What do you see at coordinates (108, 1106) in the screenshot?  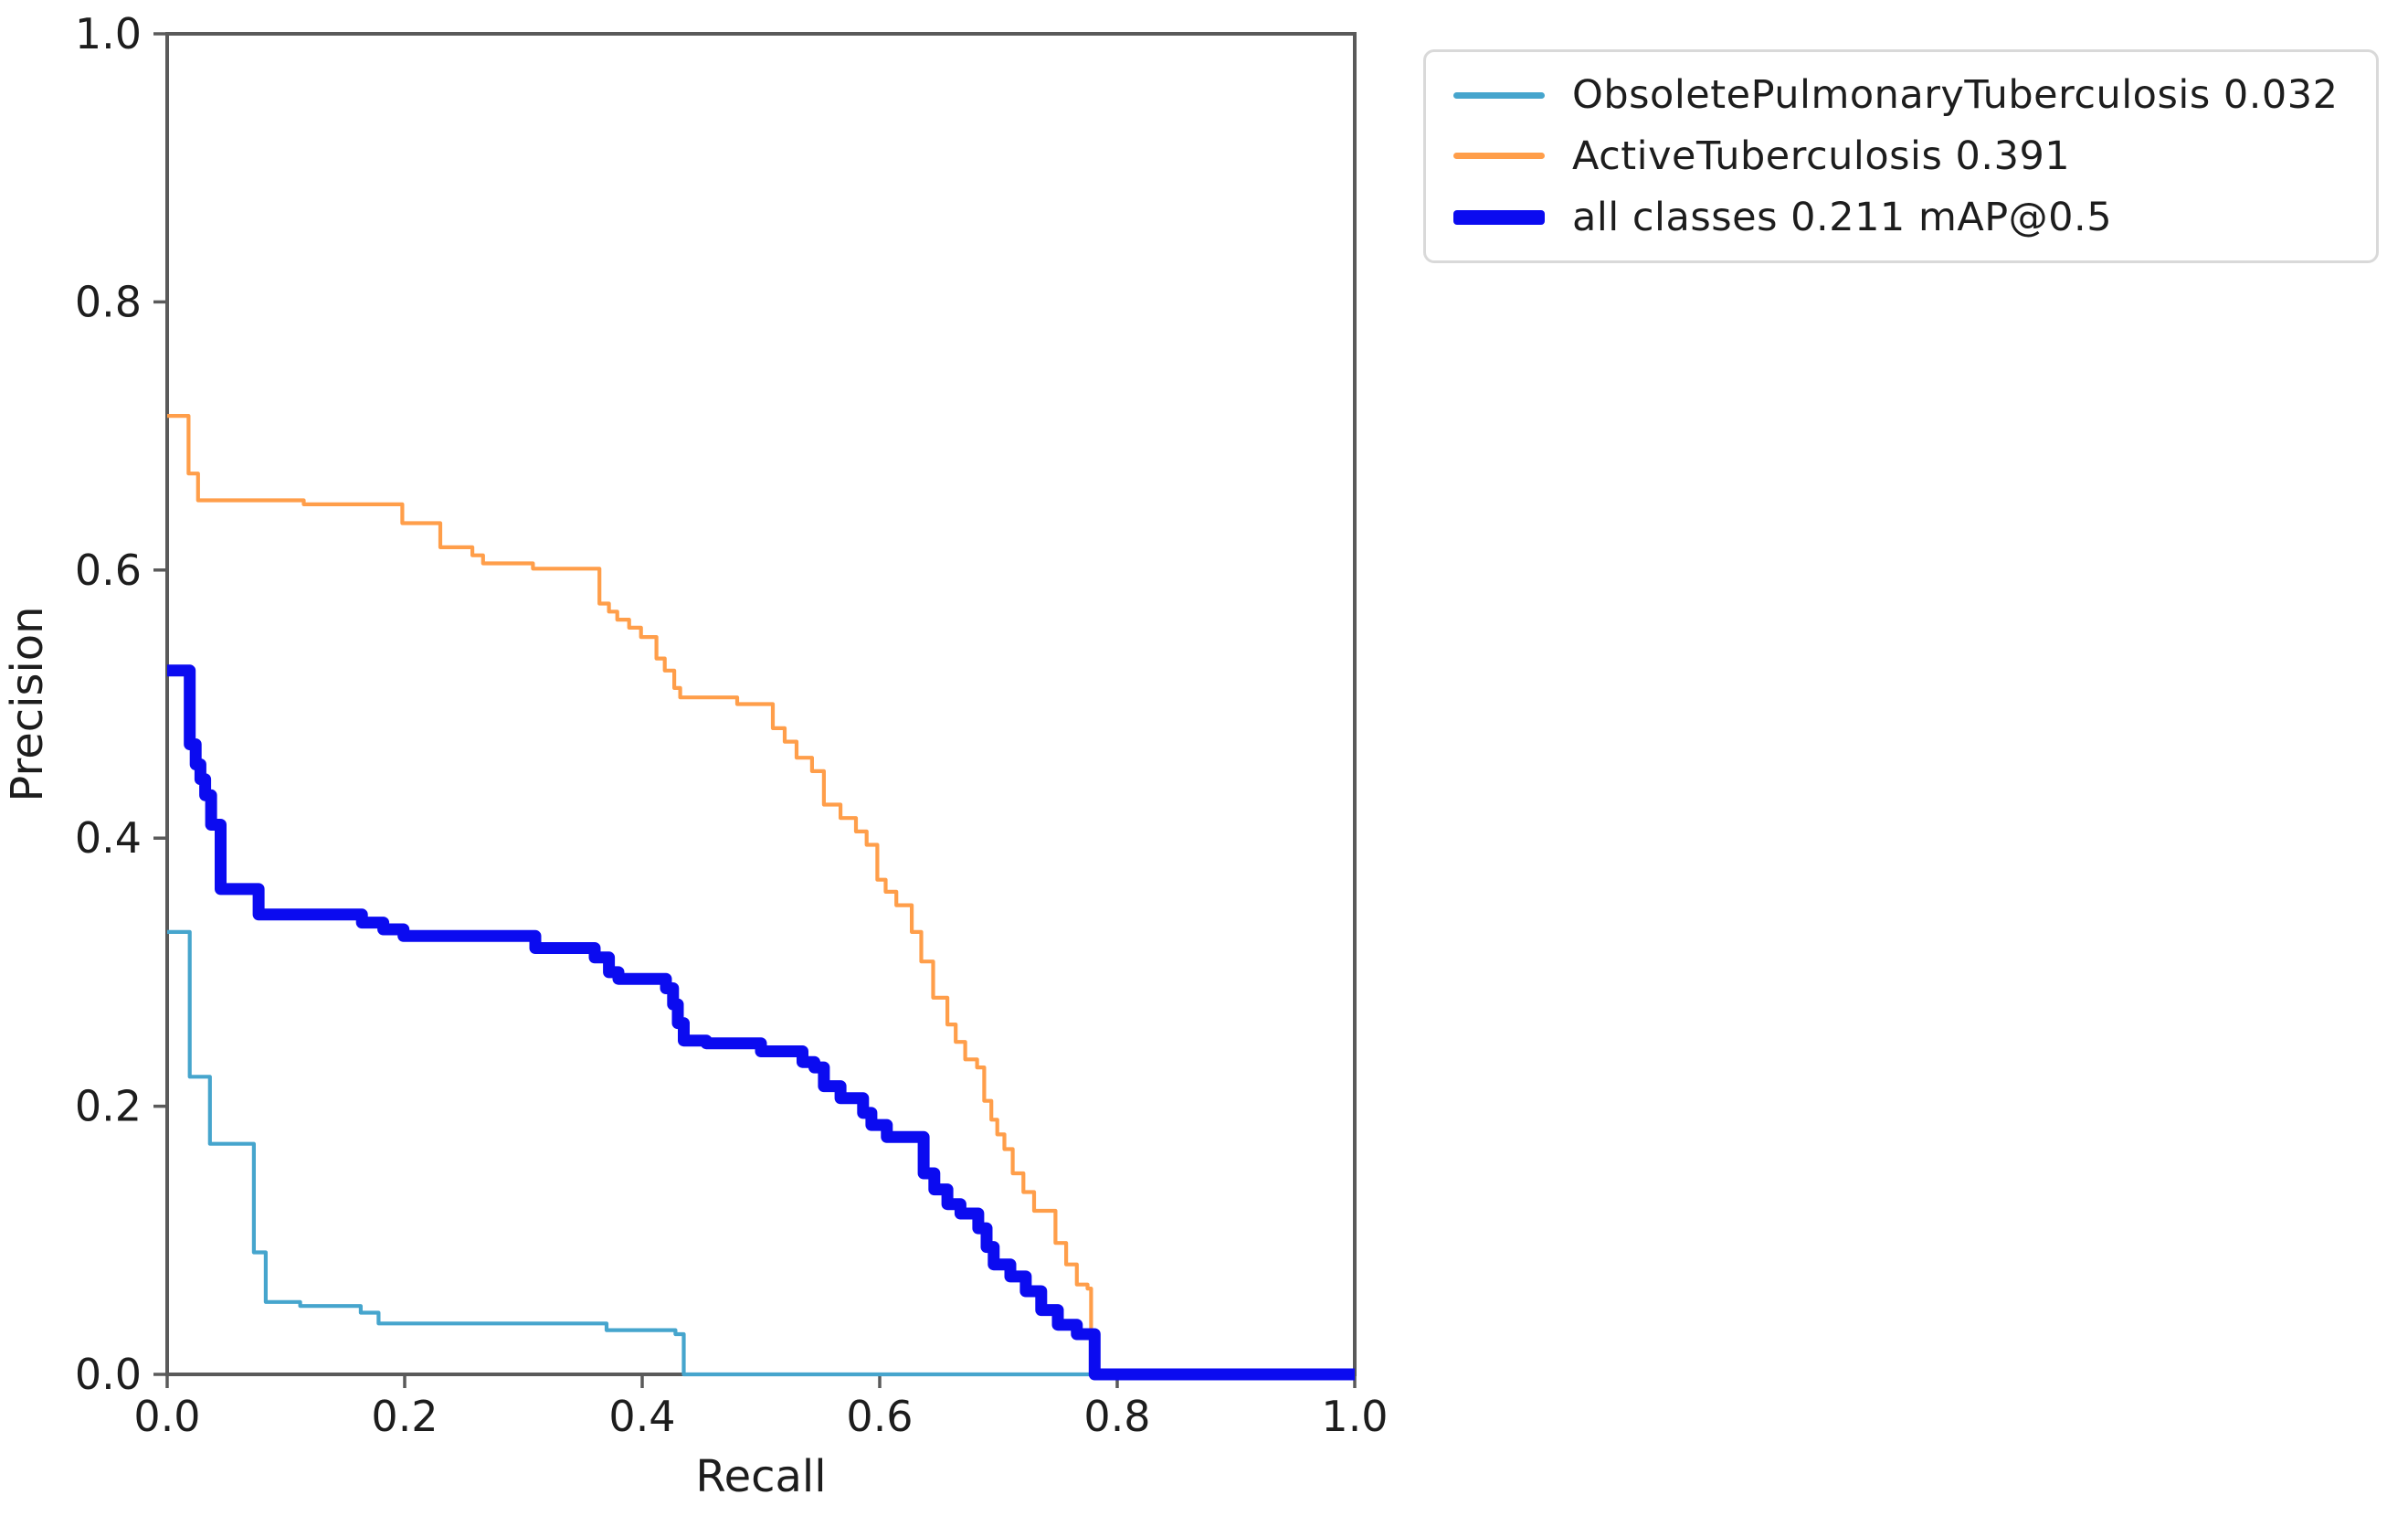 I see `y-tick-label: 0.2` at bounding box center [108, 1106].